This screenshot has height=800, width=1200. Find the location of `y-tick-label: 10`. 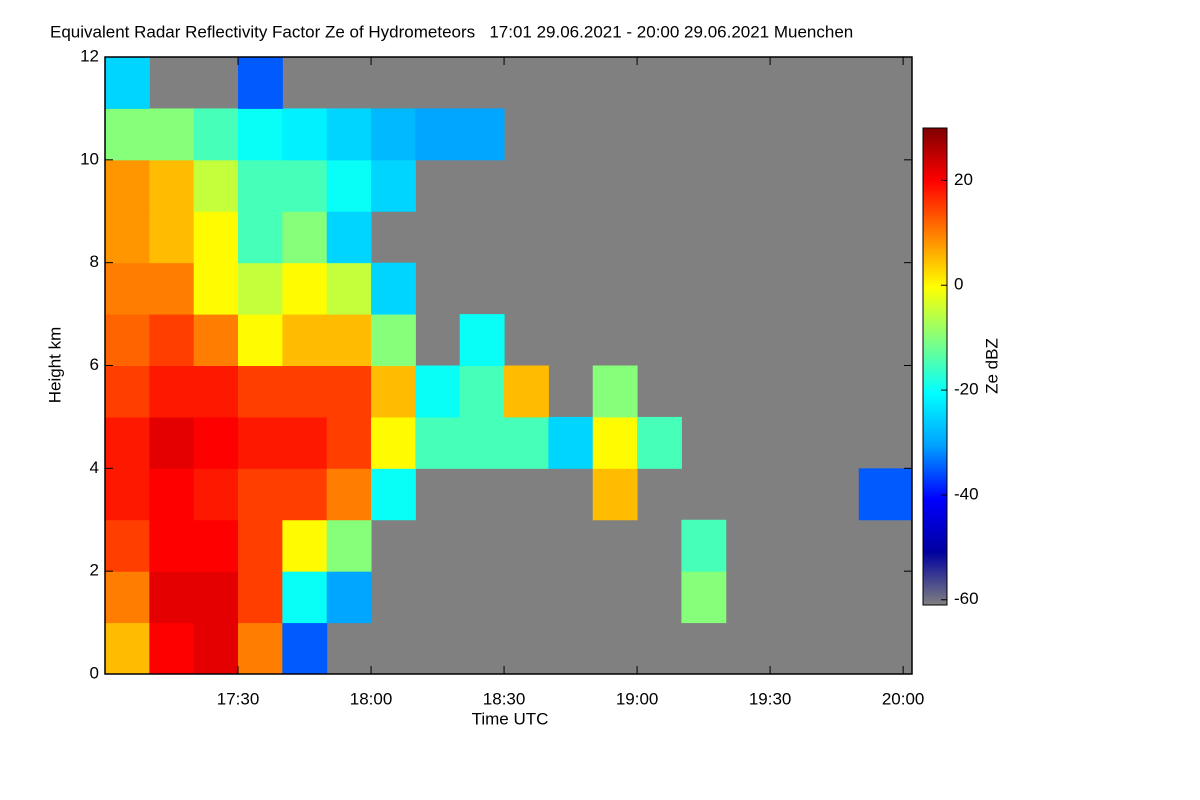

y-tick-label: 10 is located at coordinates (89, 158).